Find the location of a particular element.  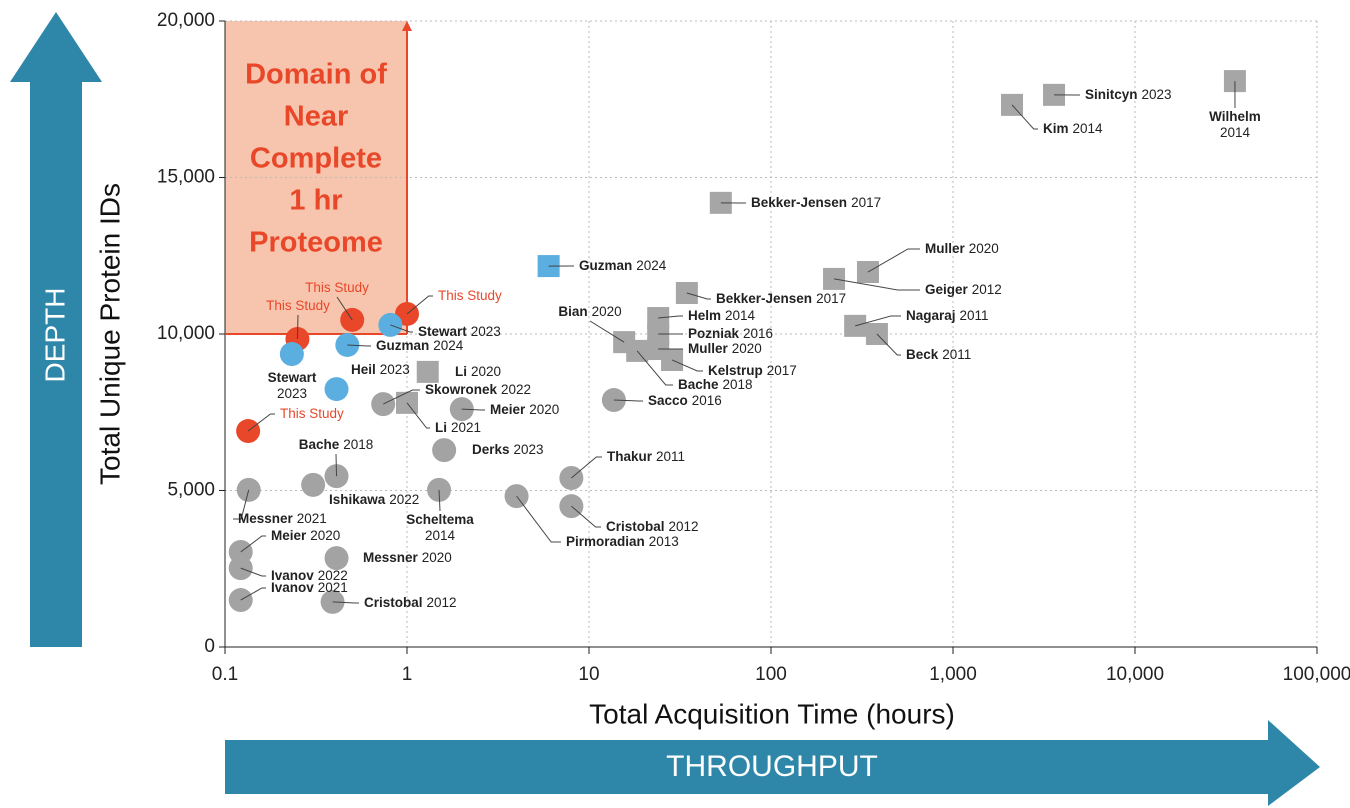

label-year: 2024 is located at coordinates (651, 265).